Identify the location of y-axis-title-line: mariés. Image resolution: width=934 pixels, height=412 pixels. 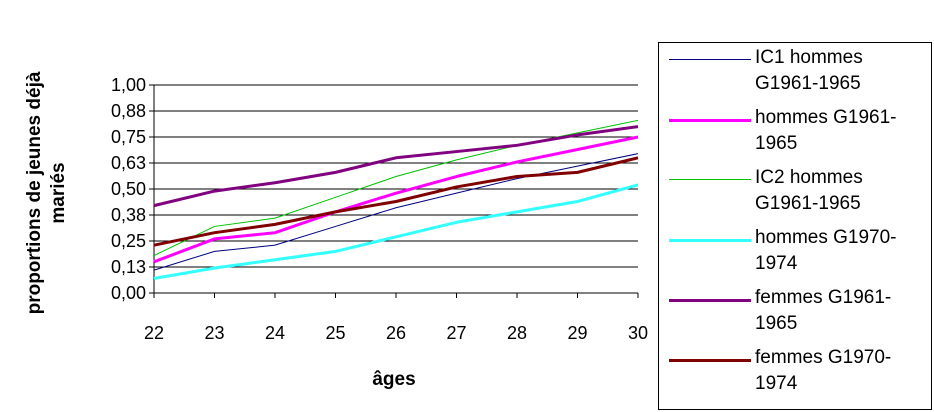
(58, 192).